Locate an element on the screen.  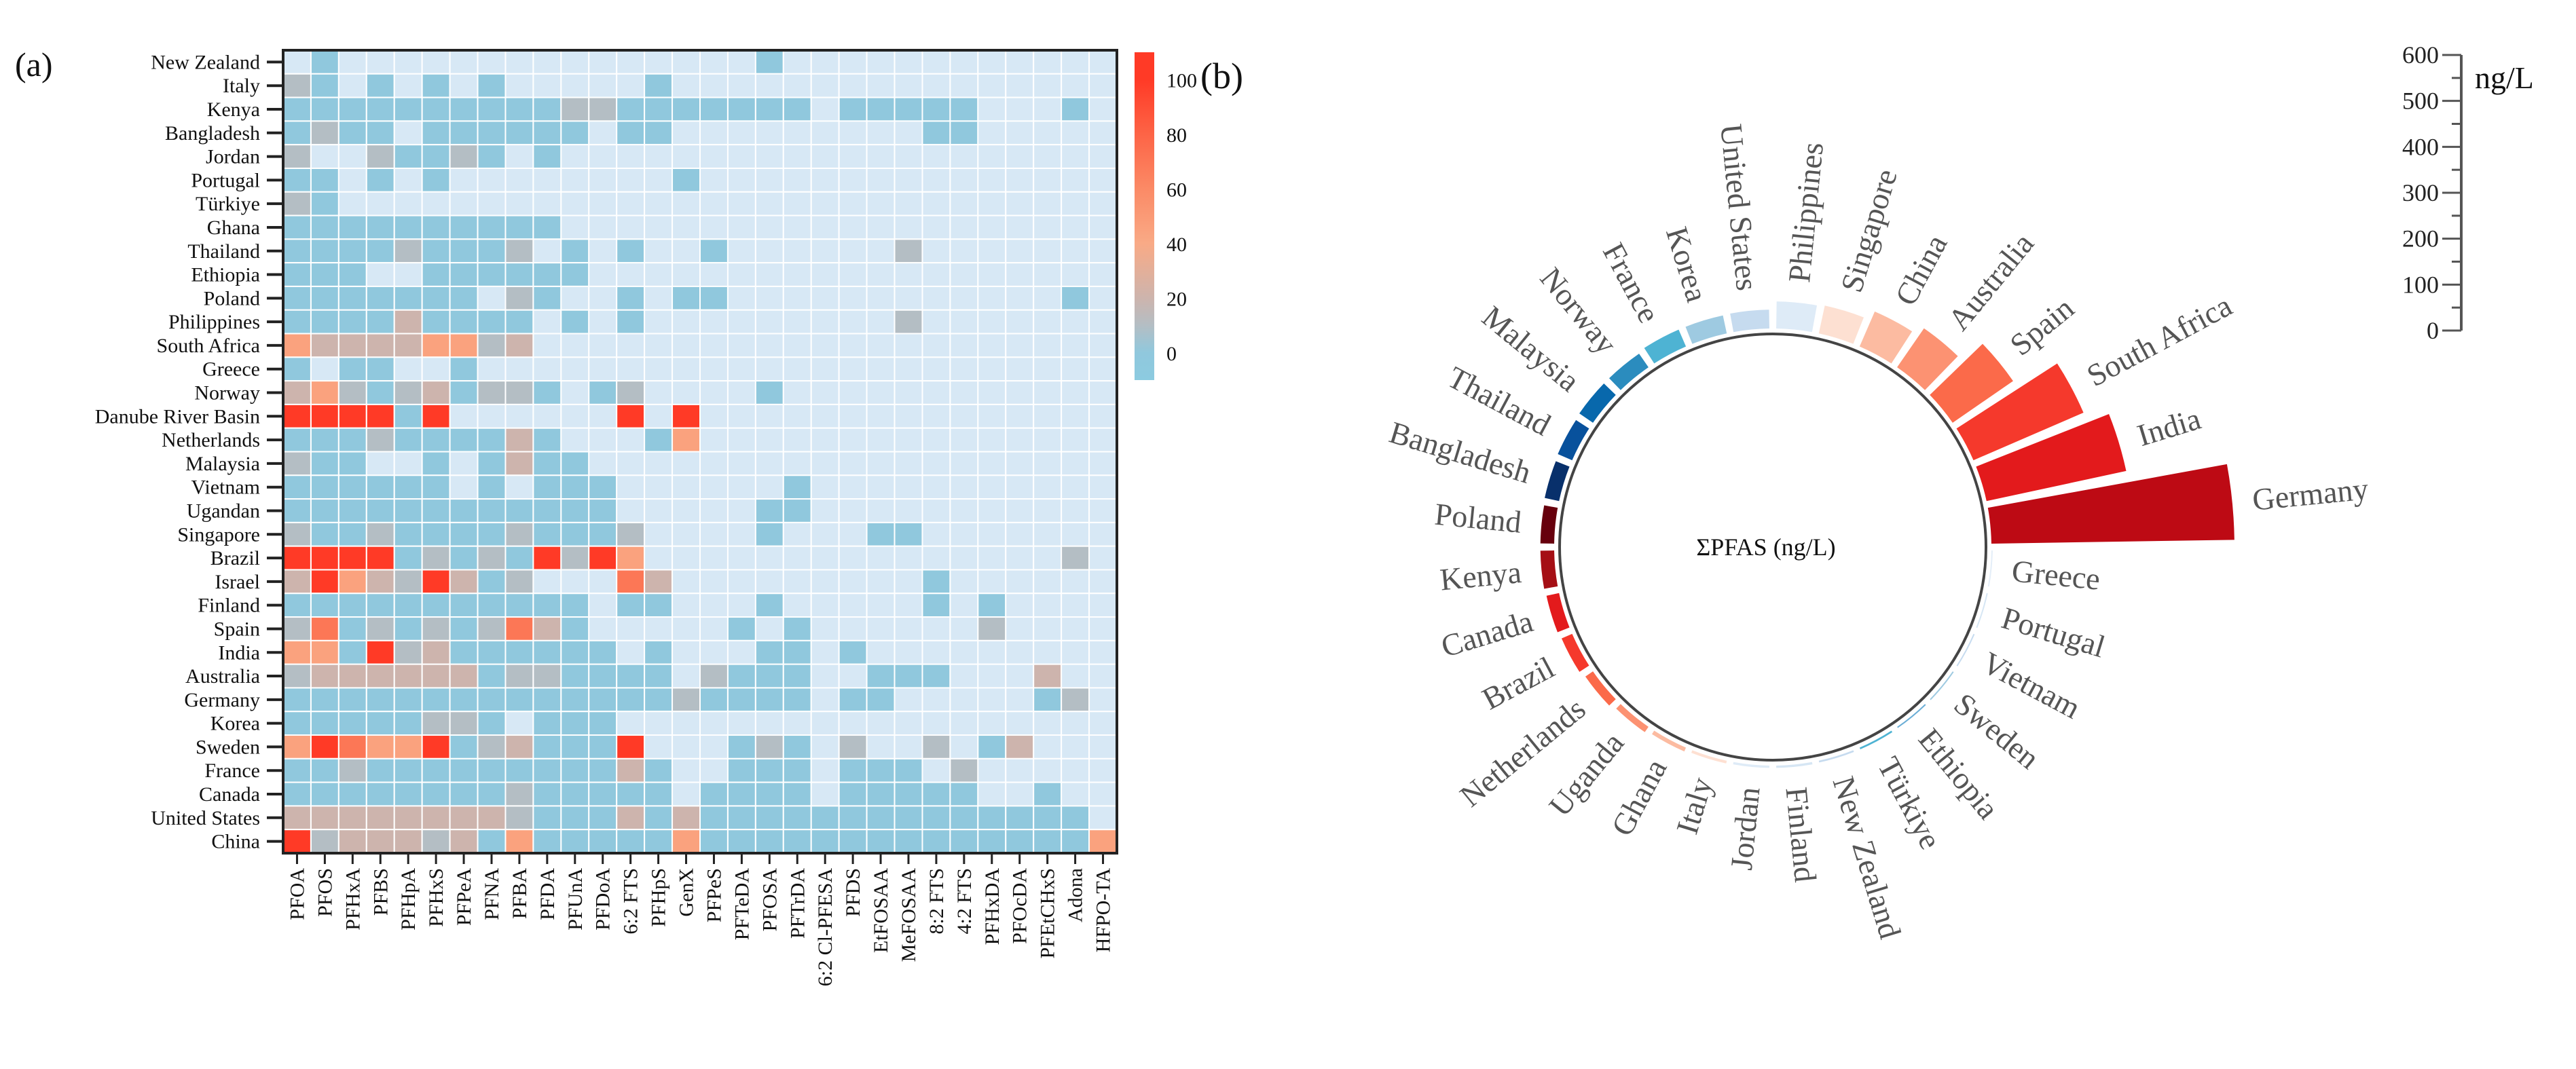
column-label: PFBA is located at coordinates (520, 893).